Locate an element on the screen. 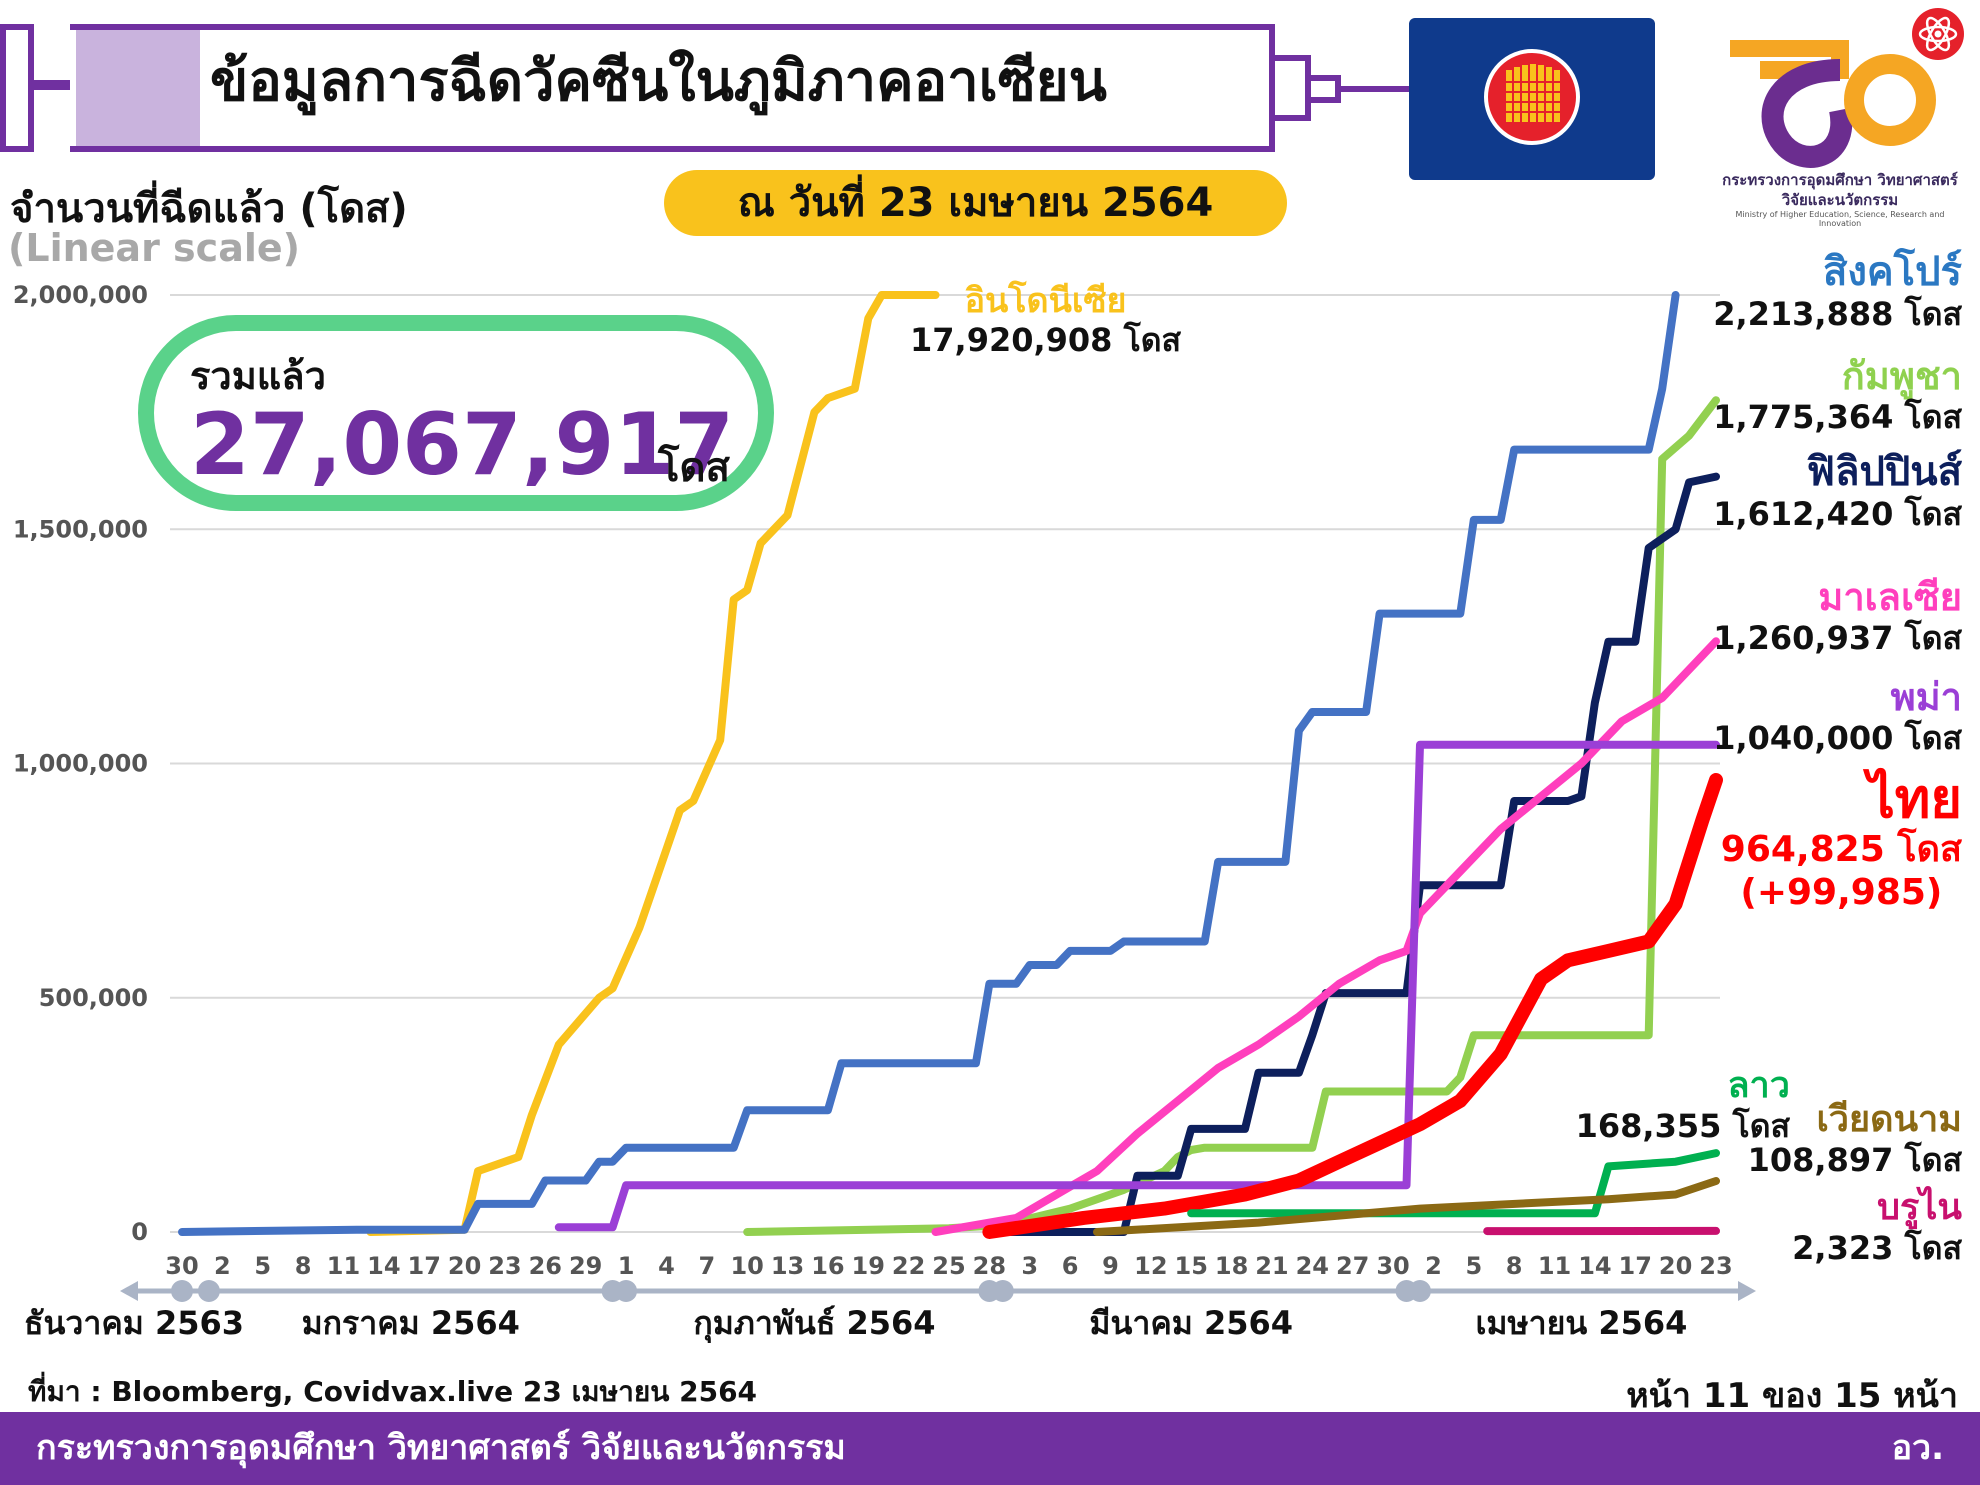 The image size is (1980, 1485). y-tick-label: 500,000 is located at coordinates (93, 998).